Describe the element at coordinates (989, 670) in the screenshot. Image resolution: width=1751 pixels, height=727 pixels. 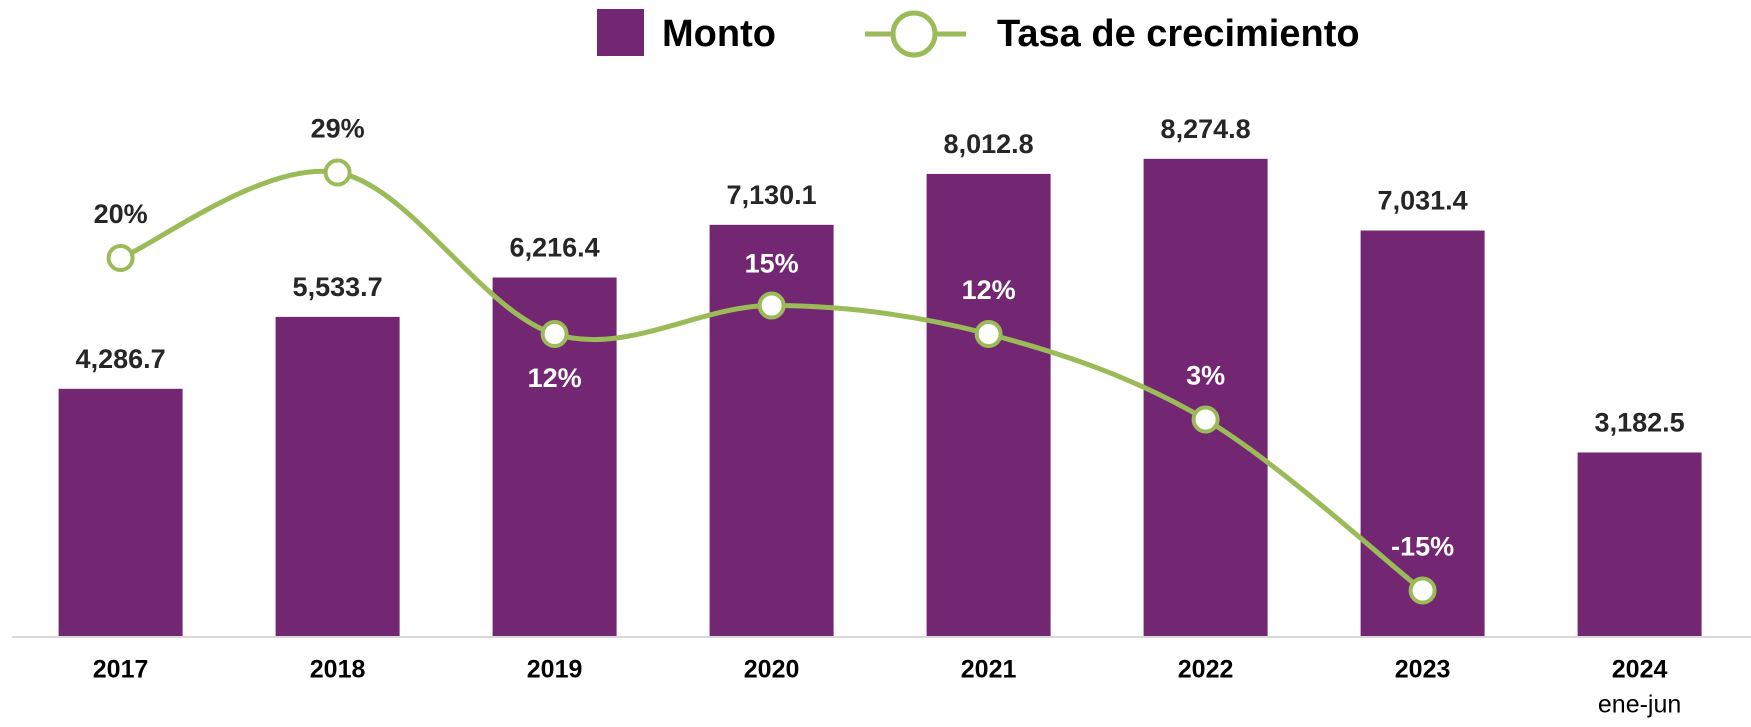
I see `x-tick-label: 2021` at that location.